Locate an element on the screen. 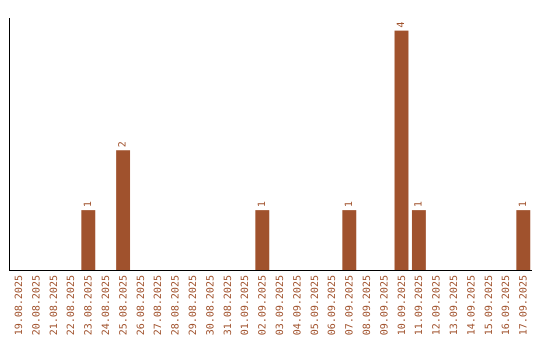 The image size is (540, 340). x-tick-label: 15.09.2025 is located at coordinates (489, 305).